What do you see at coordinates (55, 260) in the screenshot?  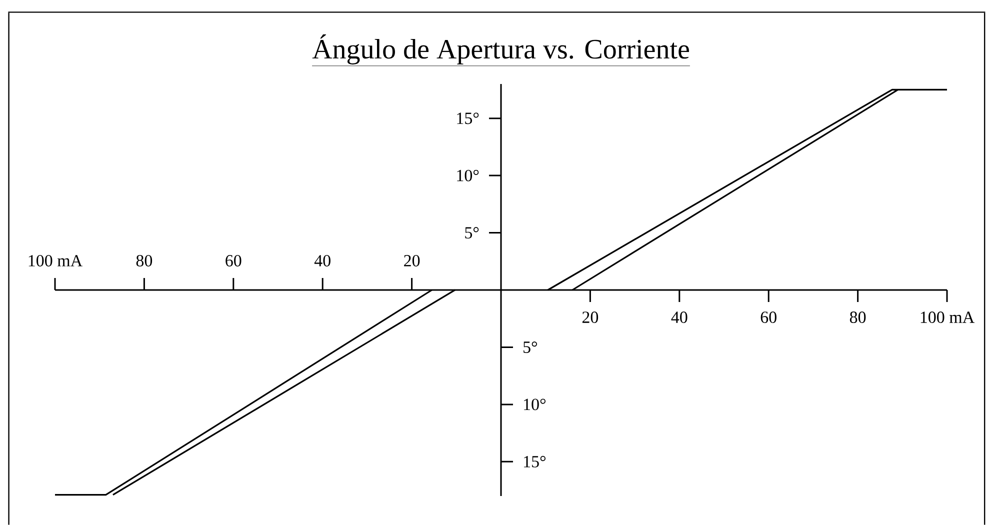 I see `x2-tick-label: 100 mA` at bounding box center [55, 260].